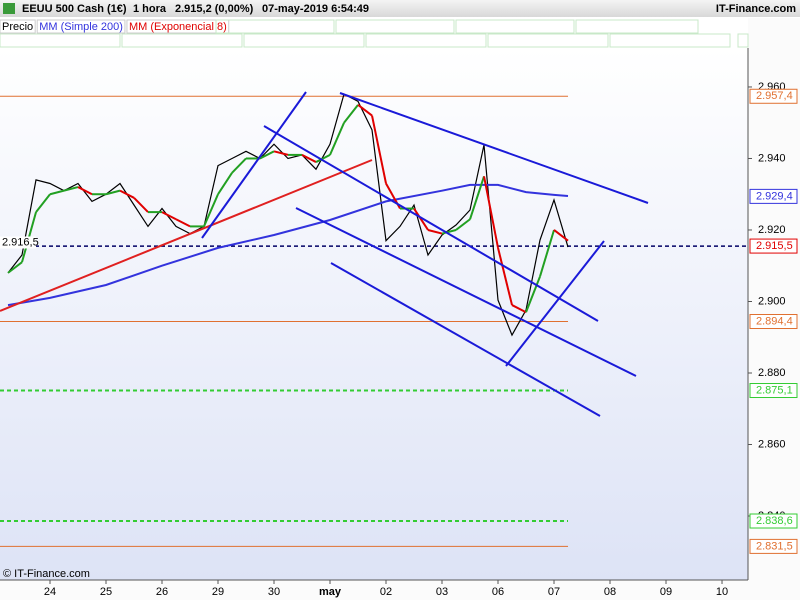  I want to click on sma-line, so click(288, 245).